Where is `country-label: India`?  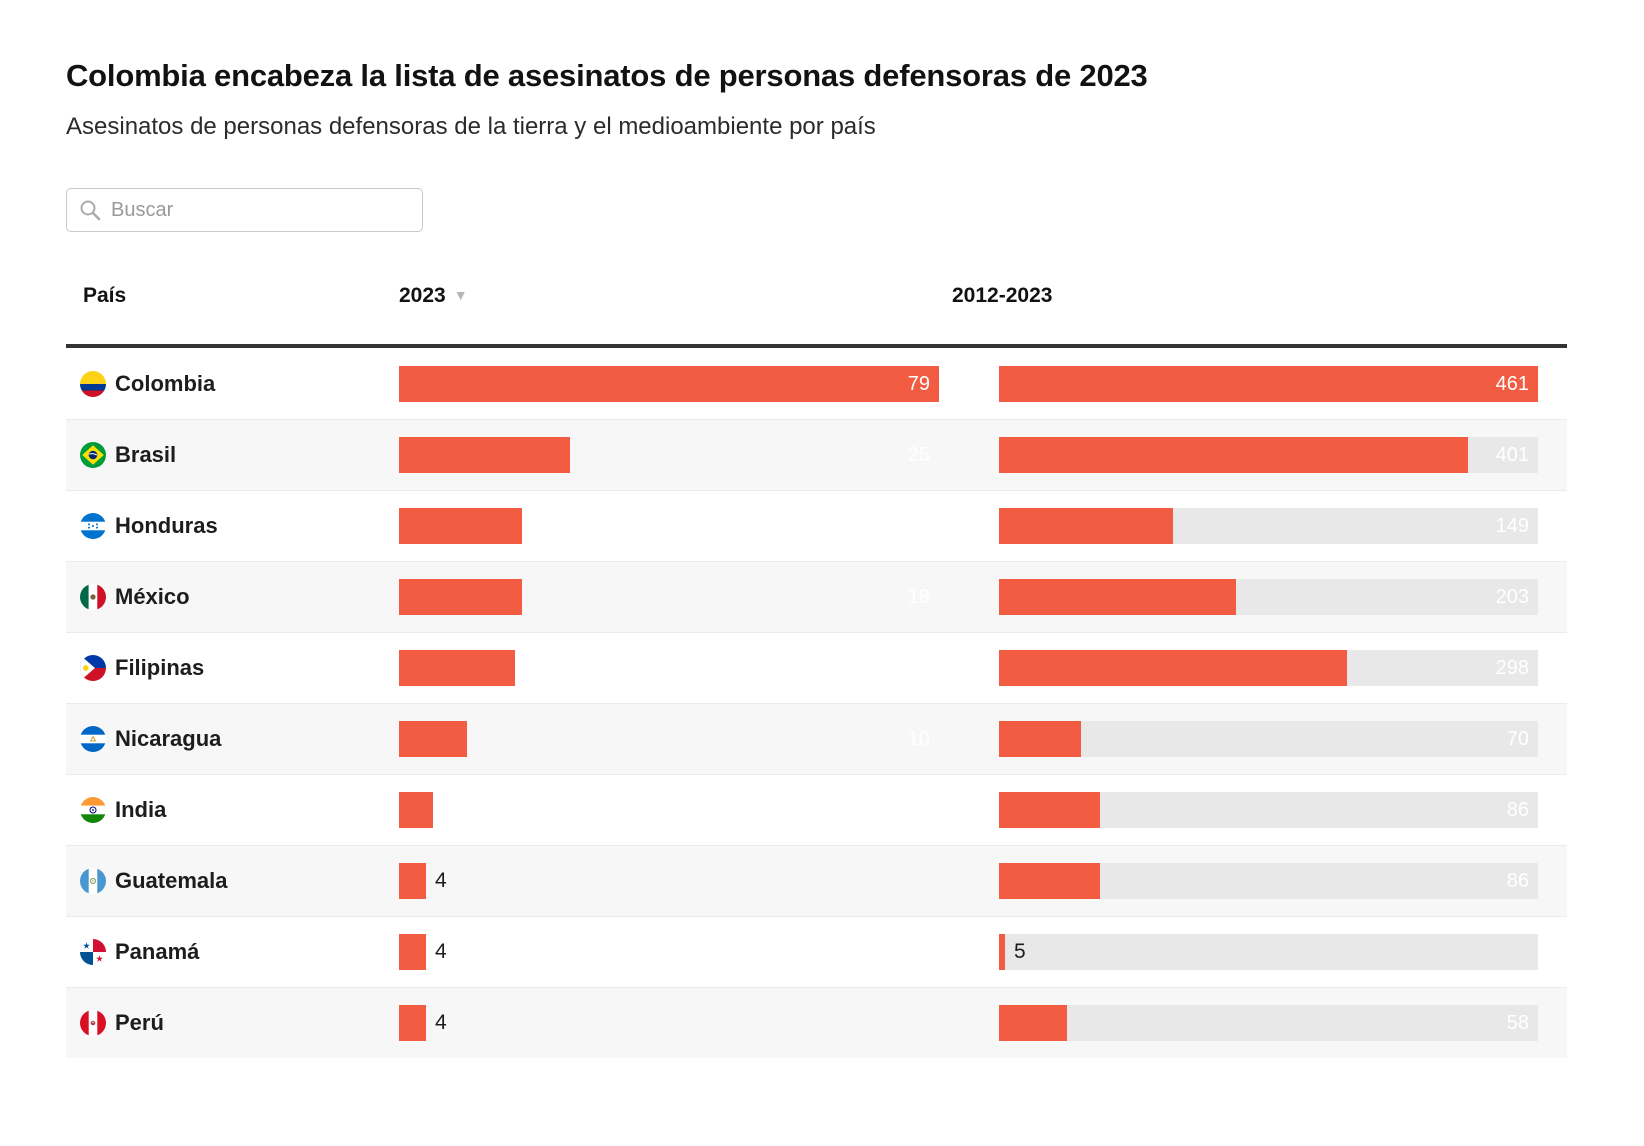
country-label: India is located at coordinates (141, 809).